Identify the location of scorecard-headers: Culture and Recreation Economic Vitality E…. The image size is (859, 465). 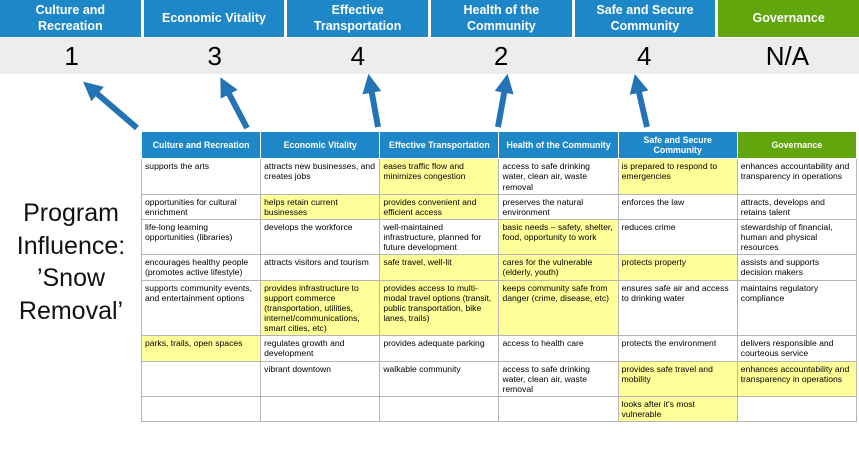
(429, 18).